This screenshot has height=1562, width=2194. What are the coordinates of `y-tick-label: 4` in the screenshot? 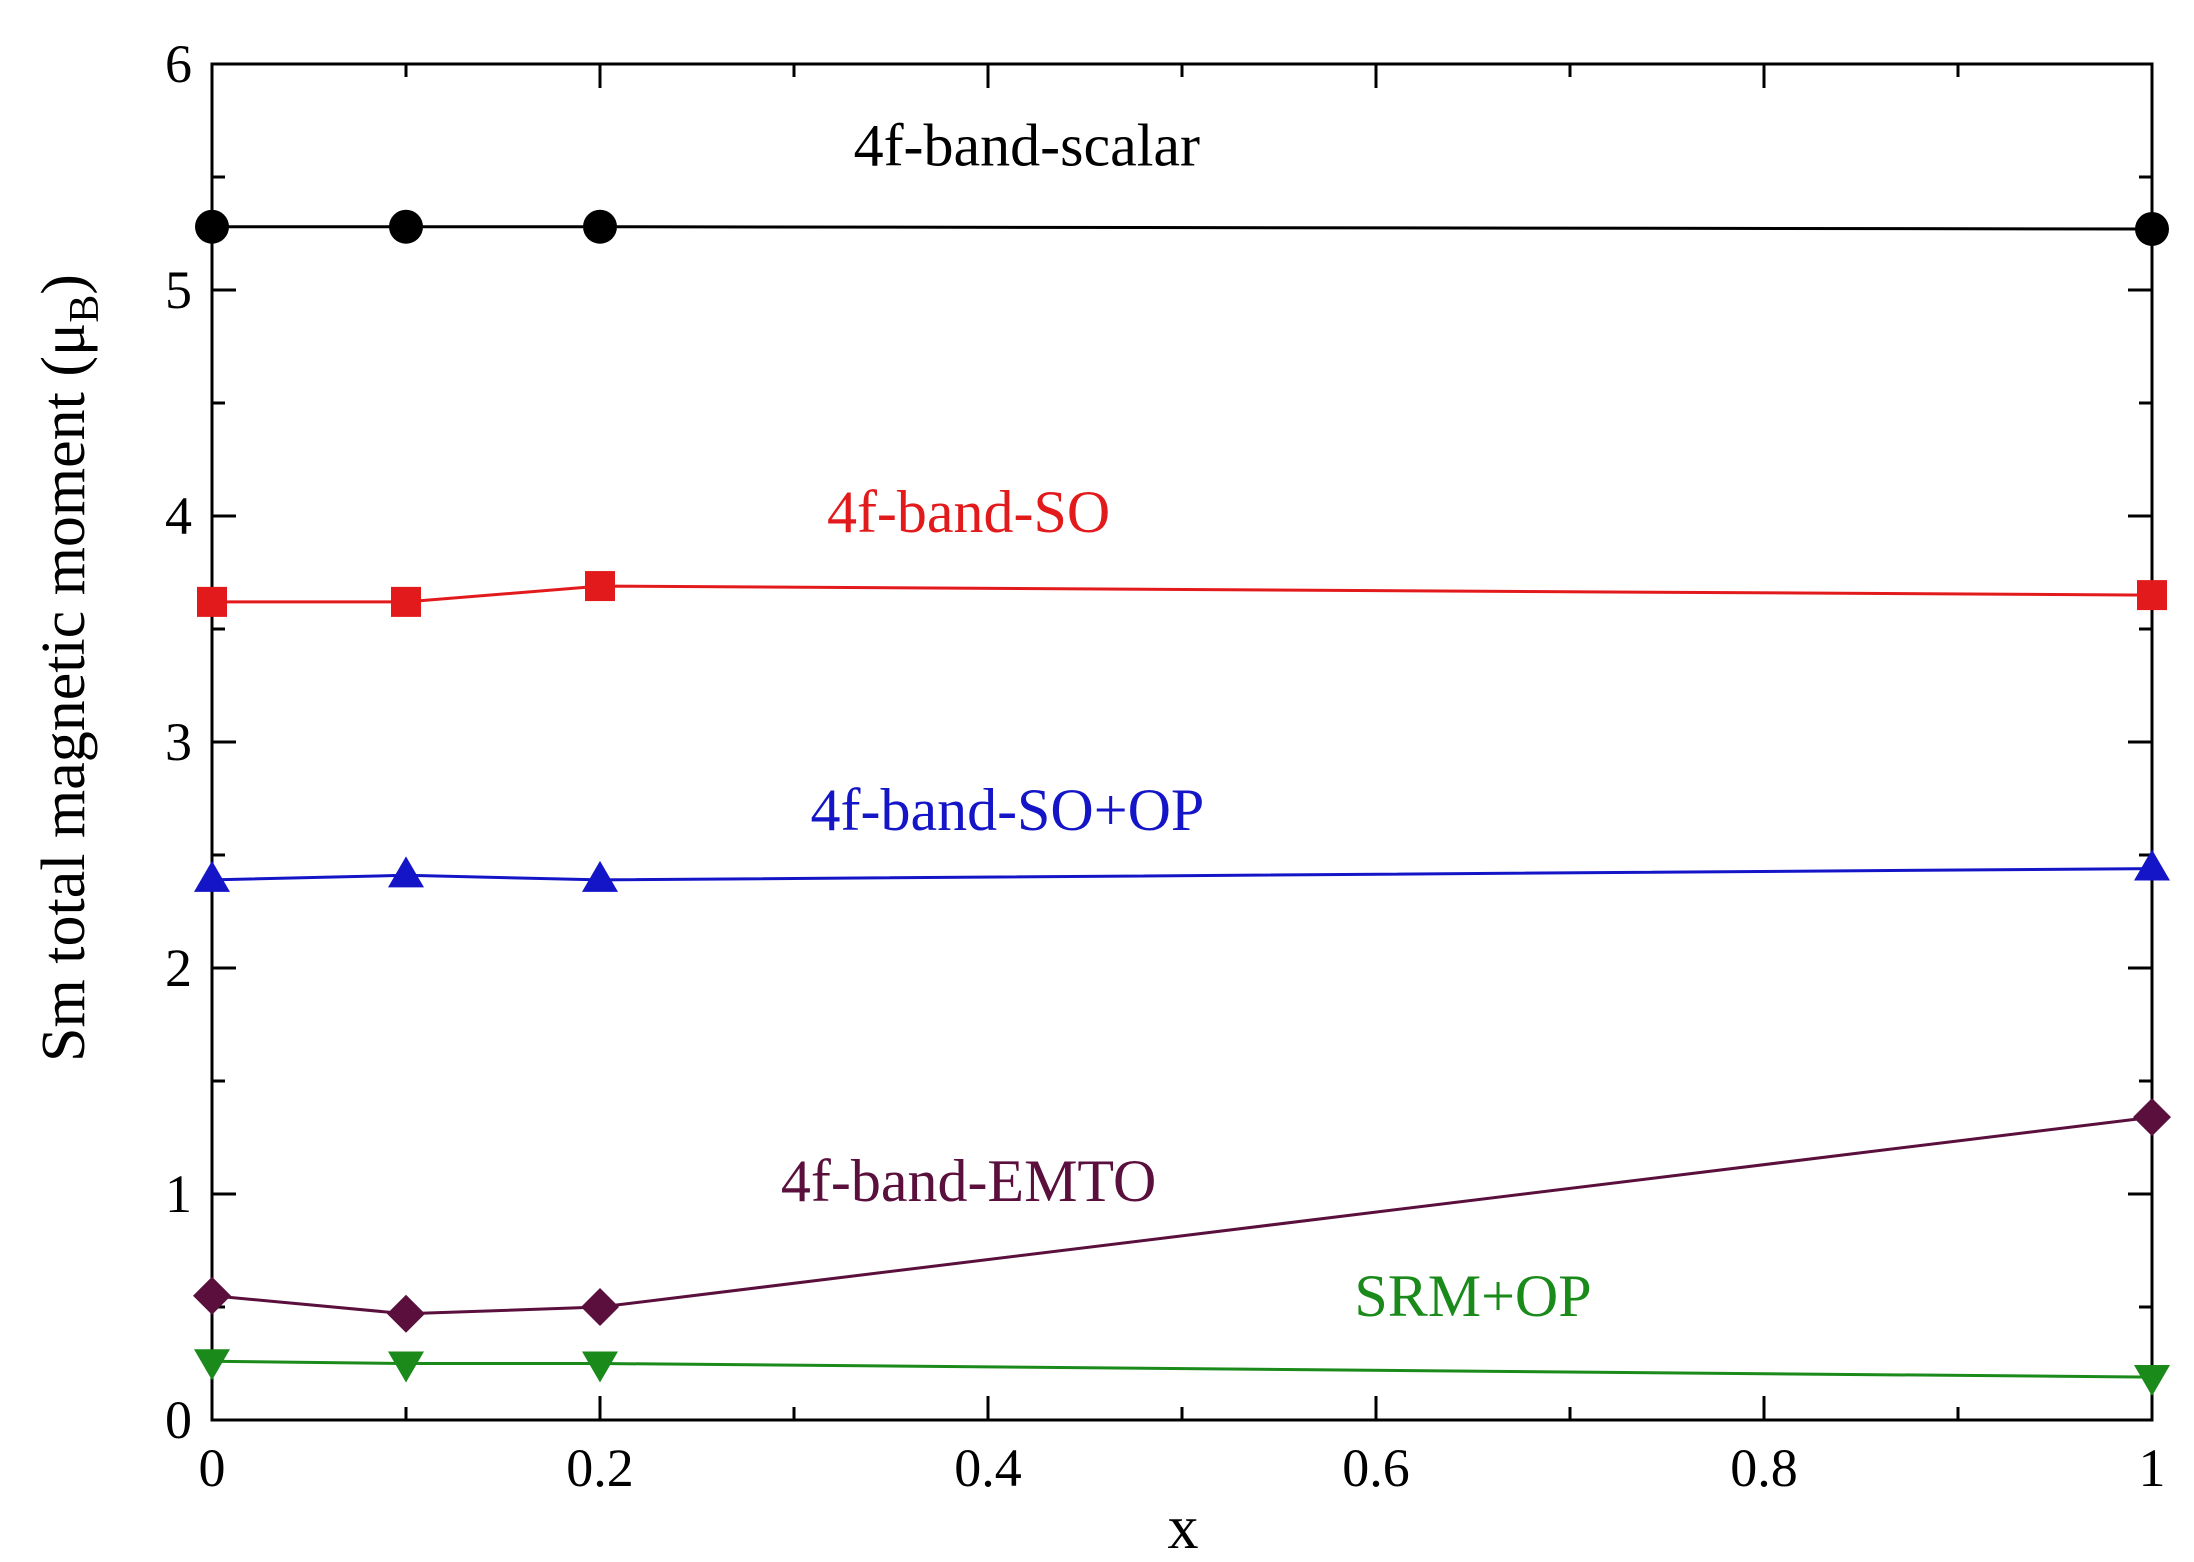 It's located at (178, 516).